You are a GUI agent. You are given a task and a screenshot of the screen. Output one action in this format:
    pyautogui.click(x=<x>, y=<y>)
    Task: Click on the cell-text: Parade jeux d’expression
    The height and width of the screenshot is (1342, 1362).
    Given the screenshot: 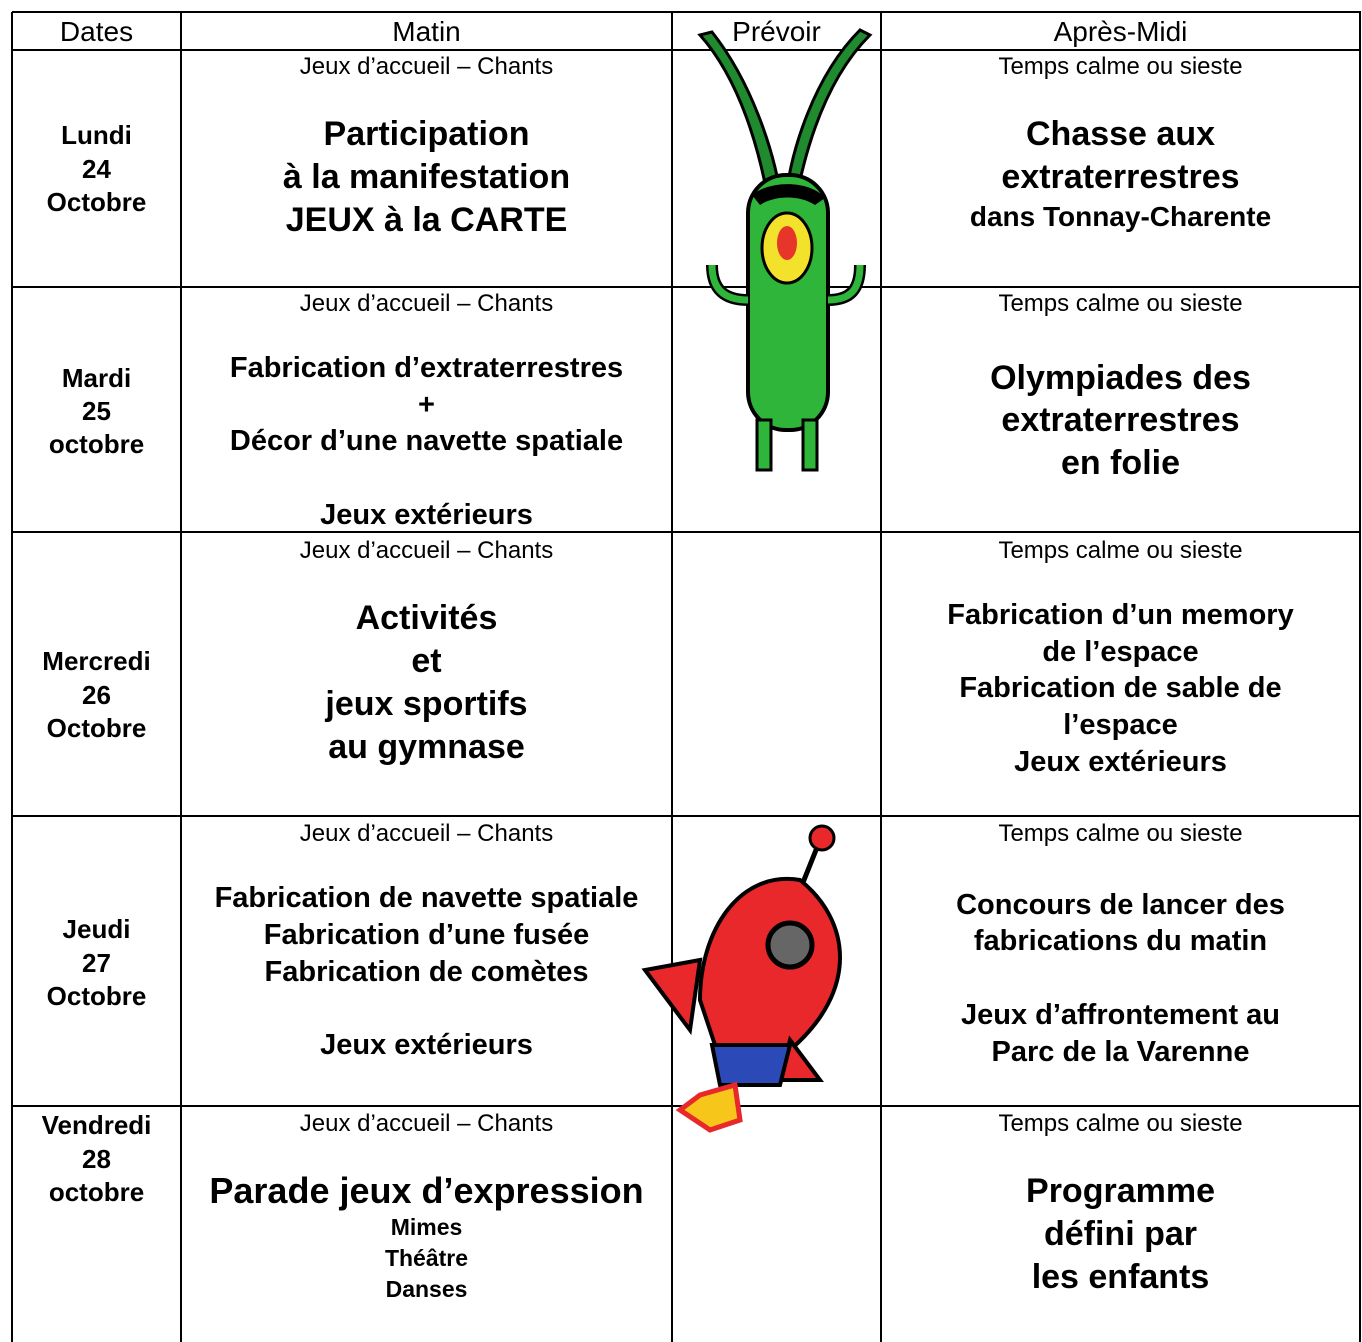 What is the action you would take?
    pyautogui.click(x=426, y=1190)
    